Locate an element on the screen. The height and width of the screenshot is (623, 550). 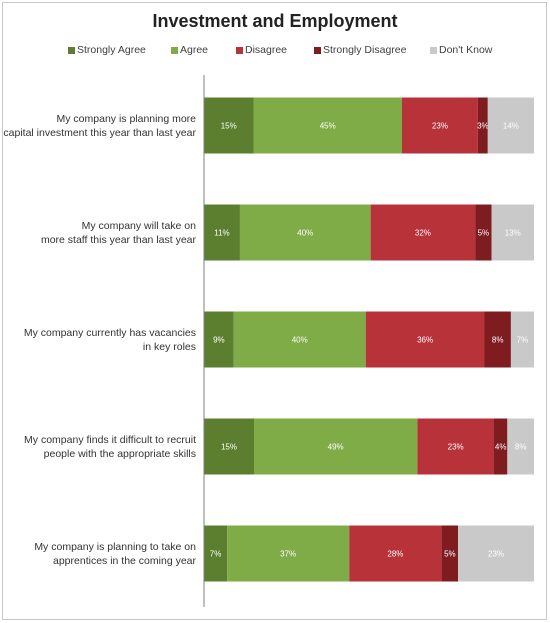
category-label-line: My company finds it difficult to recruit is located at coordinates (110, 439).